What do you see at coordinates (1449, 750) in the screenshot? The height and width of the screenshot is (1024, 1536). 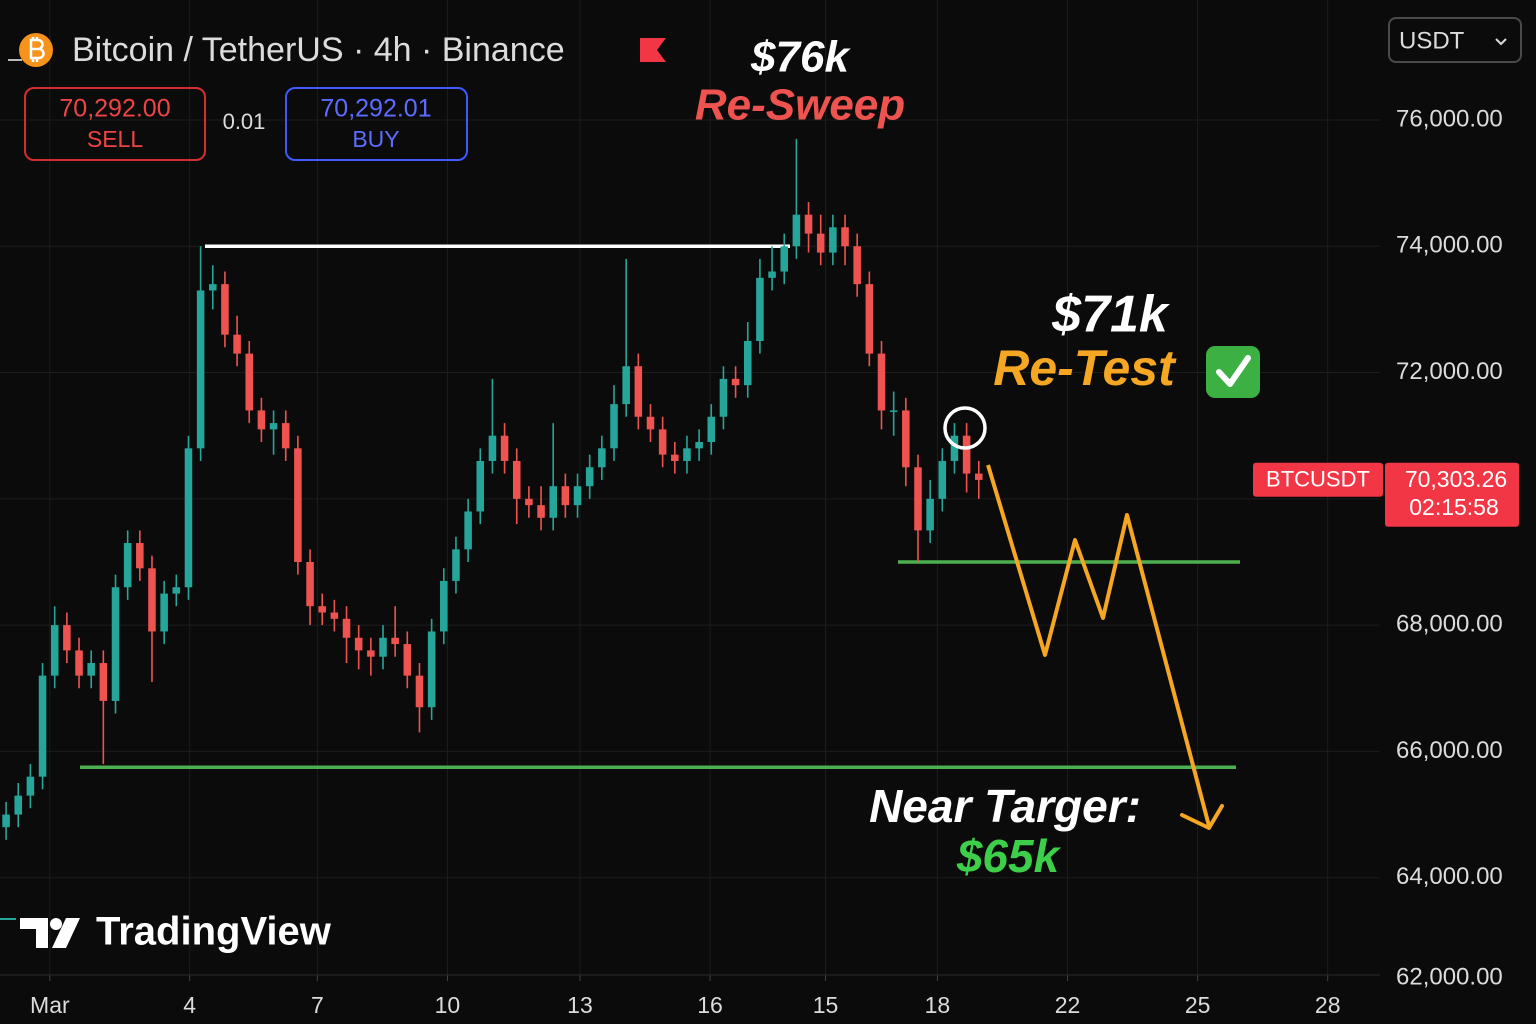 I see `y-tick-label: 66,000.00` at bounding box center [1449, 750].